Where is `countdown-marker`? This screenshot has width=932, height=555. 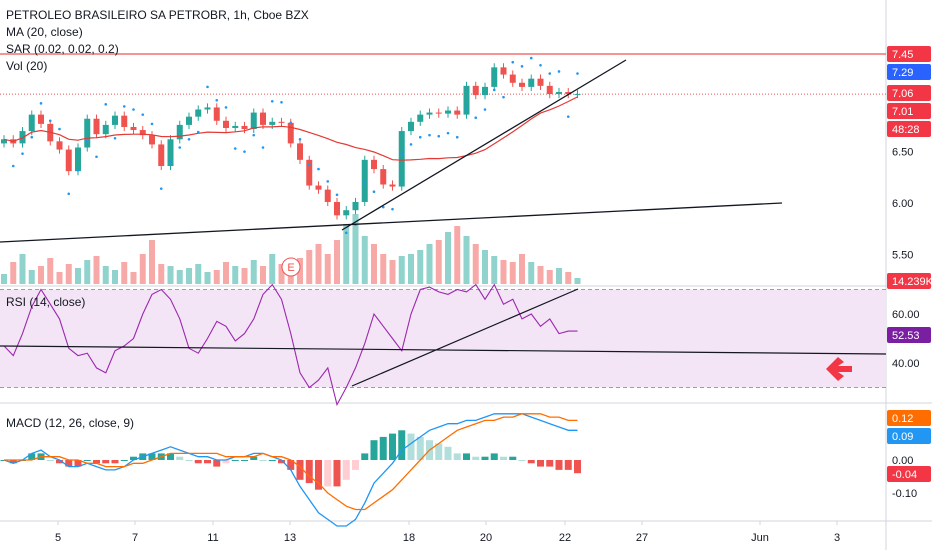
countdown-marker is located at coordinates (909, 129).